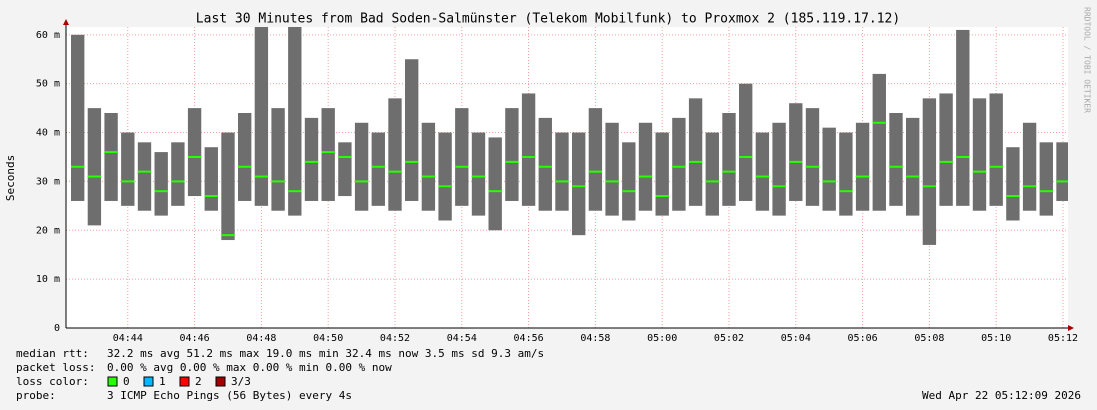 This screenshot has height=410, width=1097. What do you see at coordinates (10, 178) in the screenshot?
I see `y-axis-label: Seconds` at bounding box center [10, 178].